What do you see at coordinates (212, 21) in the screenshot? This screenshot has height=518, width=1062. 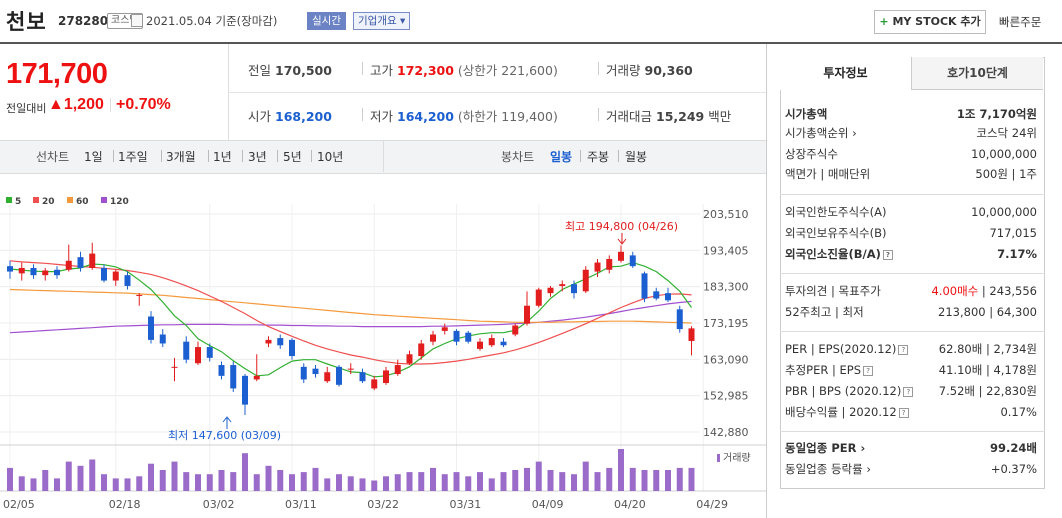 I see `quote-date: 2021.05.04 기준(장마감)` at bounding box center [212, 21].